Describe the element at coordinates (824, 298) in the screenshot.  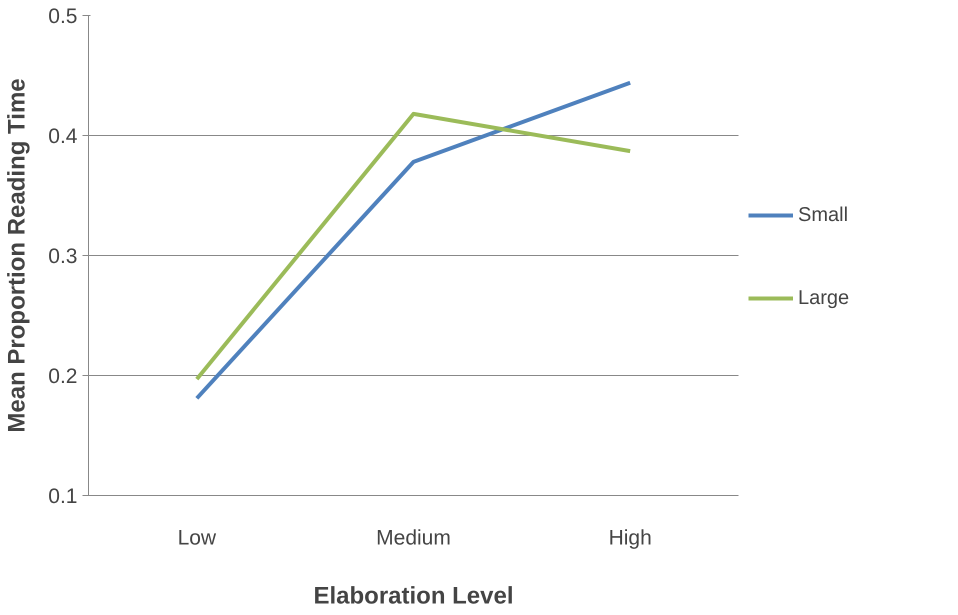
I see `legend-label: Large` at that location.